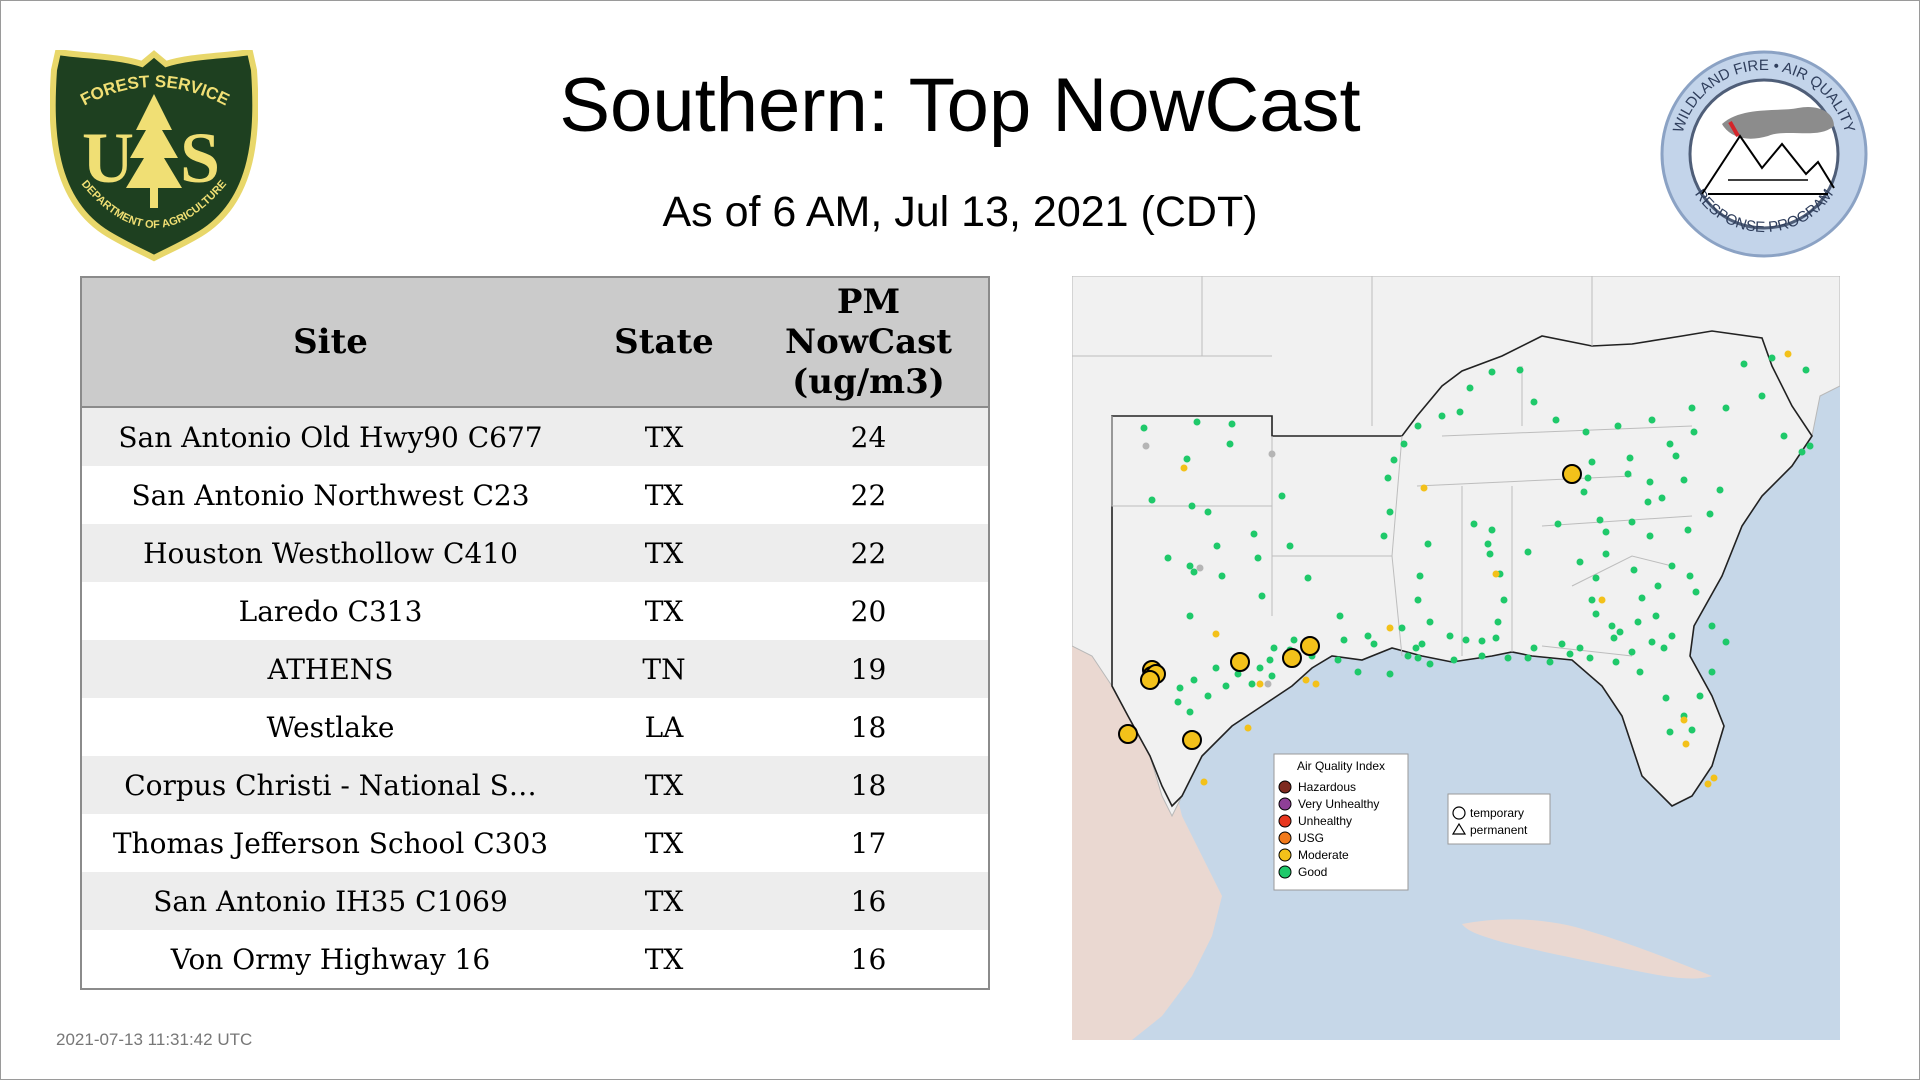  I want to click on cell-site: Von Ormy Highway 16, so click(330, 959).